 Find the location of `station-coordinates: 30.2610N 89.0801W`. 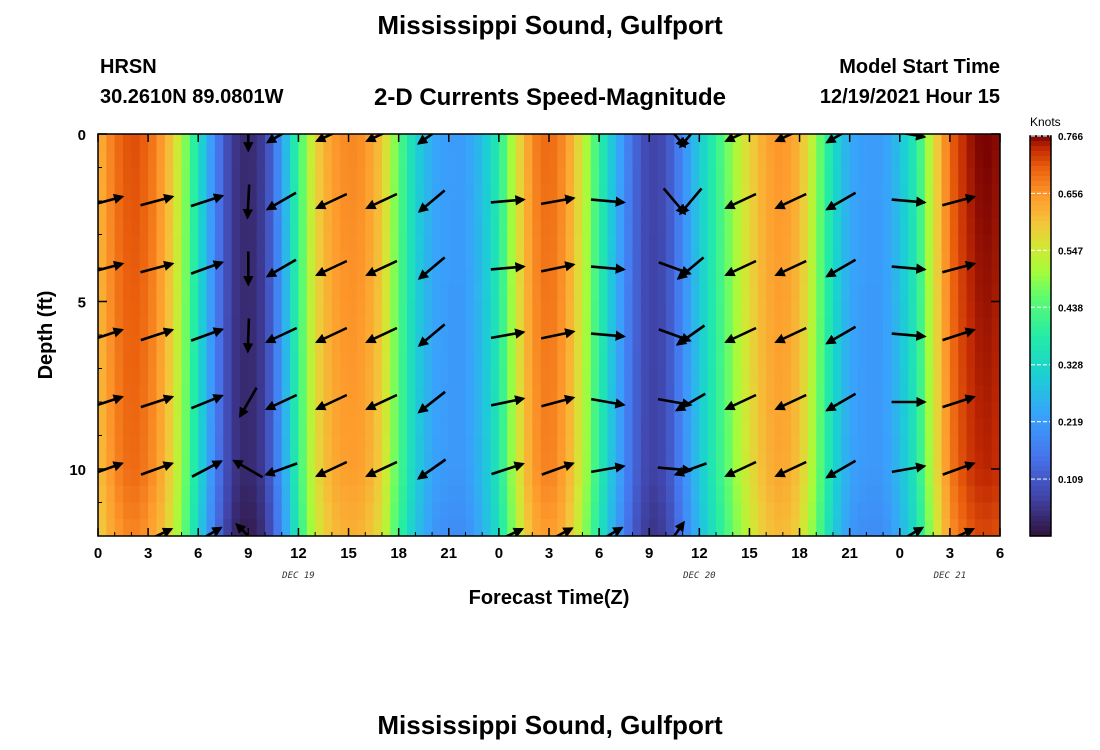

station-coordinates: 30.2610N 89.0801W is located at coordinates (192, 97).